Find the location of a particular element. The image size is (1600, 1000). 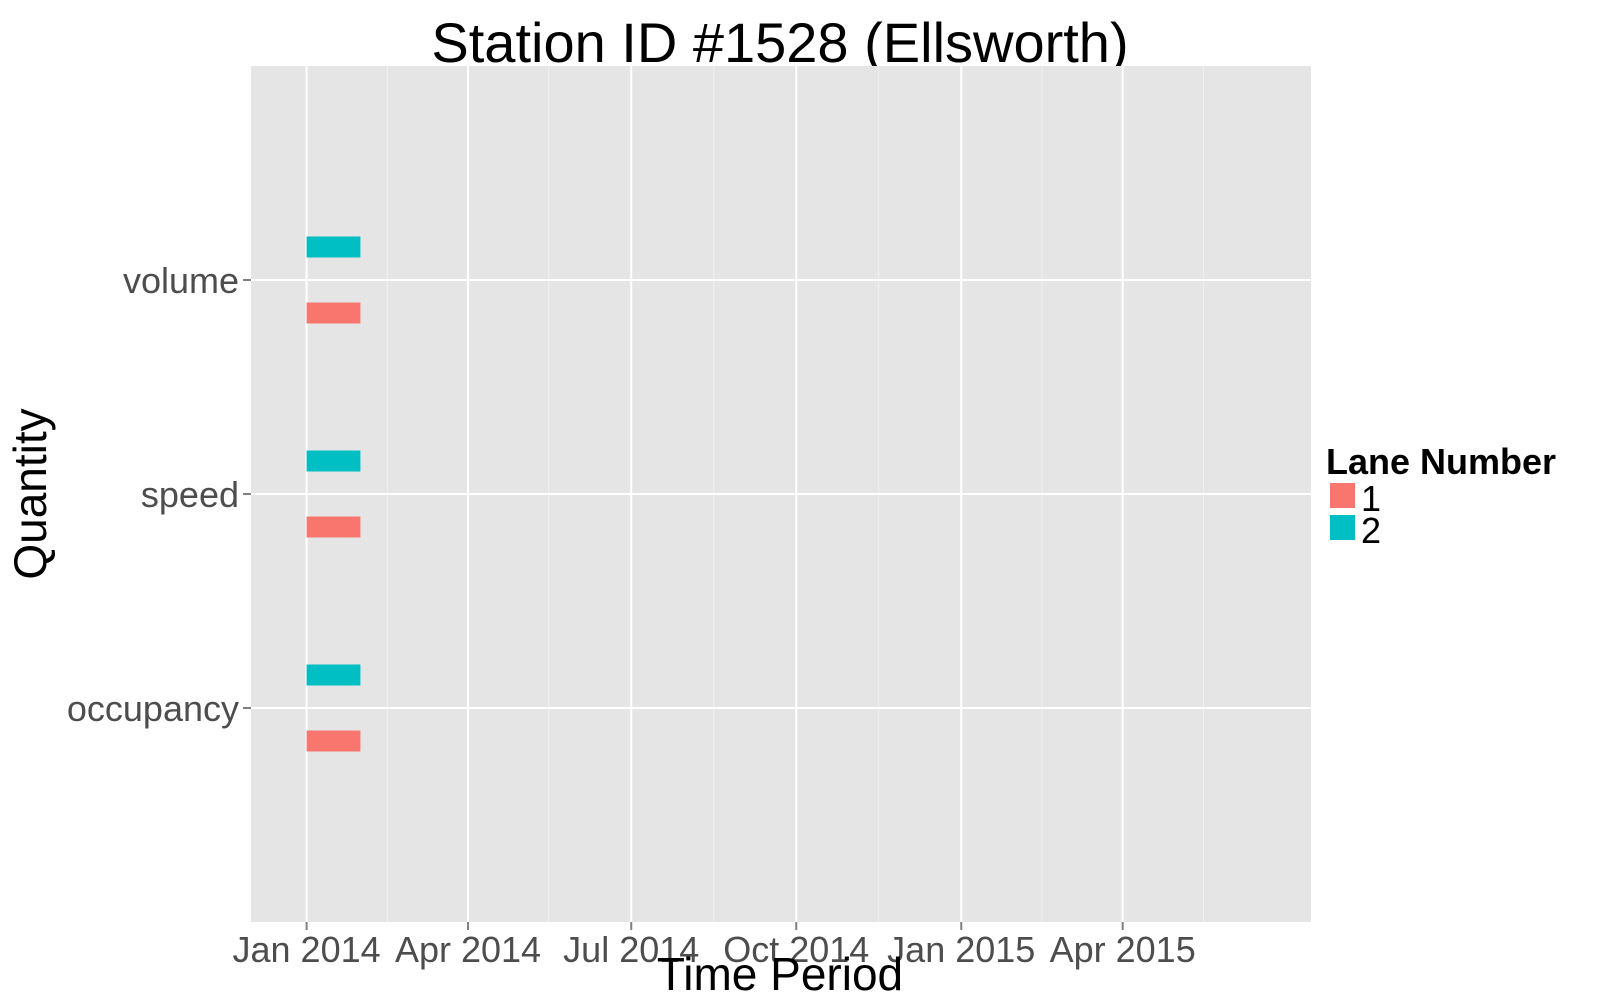

legend-label: 2 is located at coordinates (1371, 530).